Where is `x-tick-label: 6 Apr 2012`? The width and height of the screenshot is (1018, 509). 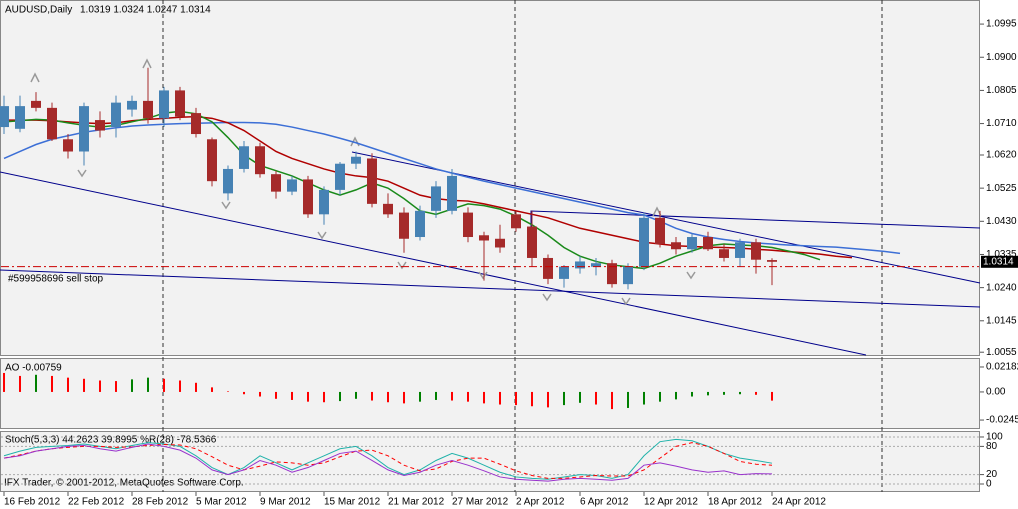 x-tick-label: 6 Apr 2012 is located at coordinates (604, 502).